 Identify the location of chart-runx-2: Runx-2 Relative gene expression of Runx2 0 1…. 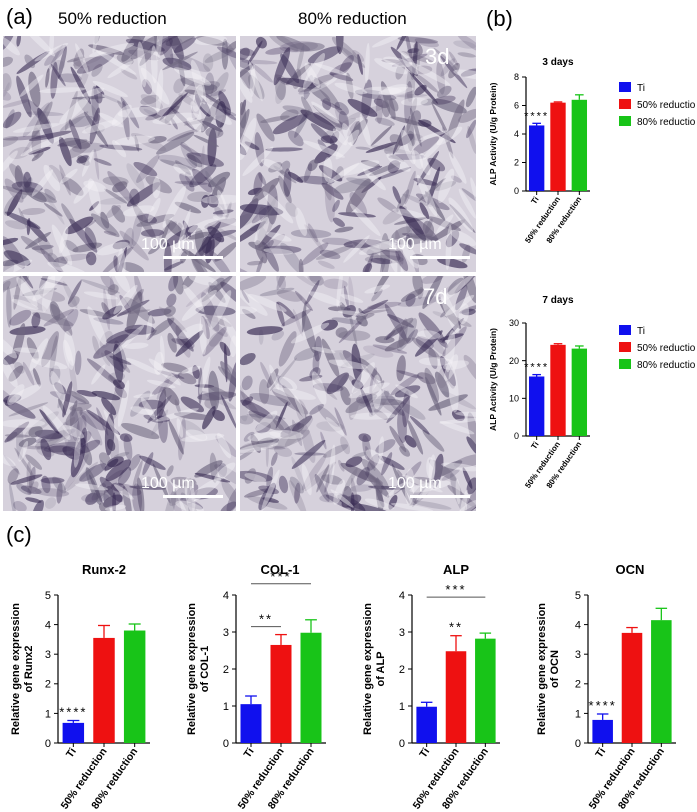
(80, 686).